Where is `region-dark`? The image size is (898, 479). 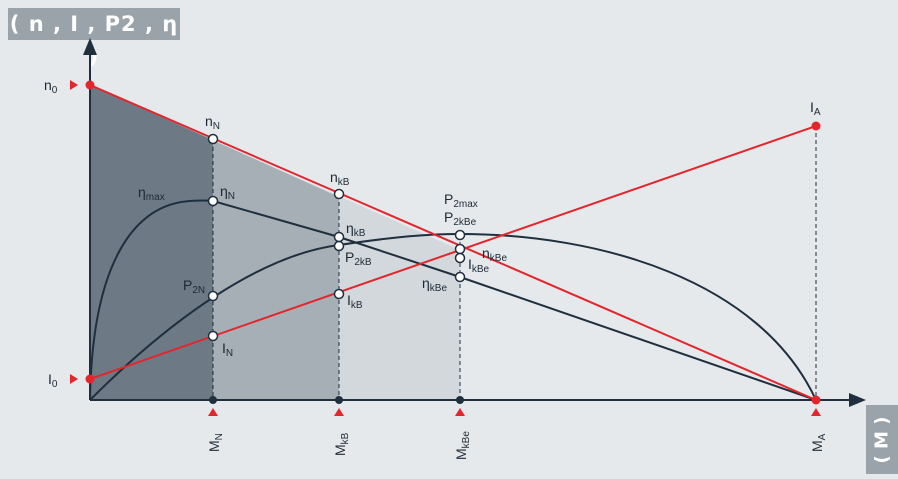 region-dark is located at coordinates (151, 242).